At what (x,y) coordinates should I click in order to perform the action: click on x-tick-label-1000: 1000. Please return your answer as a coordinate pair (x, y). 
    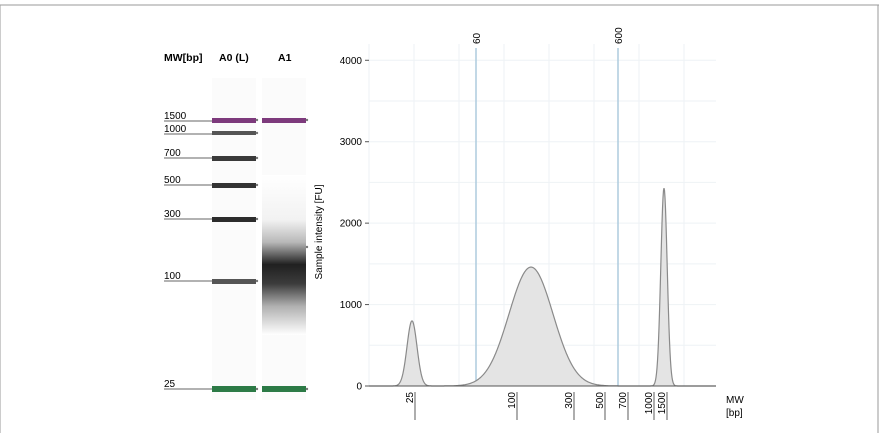
    Looking at the image, I should click on (649, 403).